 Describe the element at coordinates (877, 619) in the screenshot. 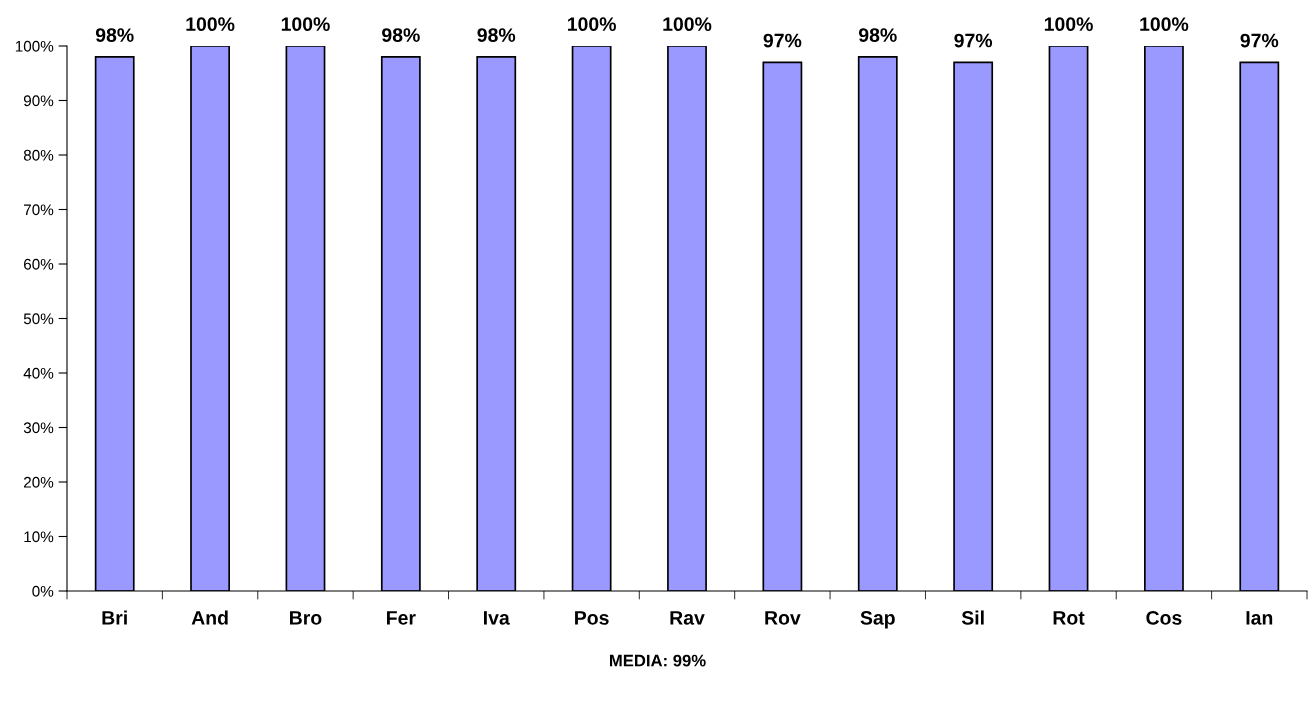

I see `x-tick-label: Sap` at that location.